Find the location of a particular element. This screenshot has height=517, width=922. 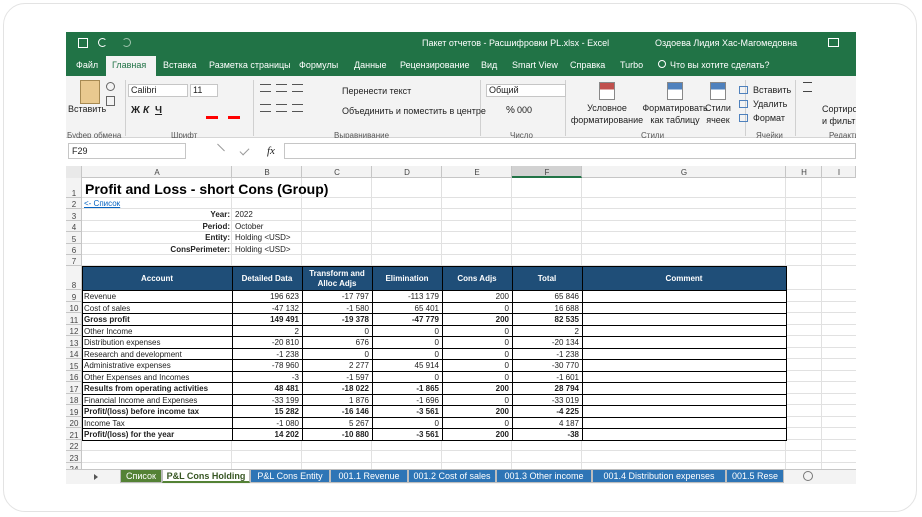

row-header-bg is located at coordinates (74, 445).